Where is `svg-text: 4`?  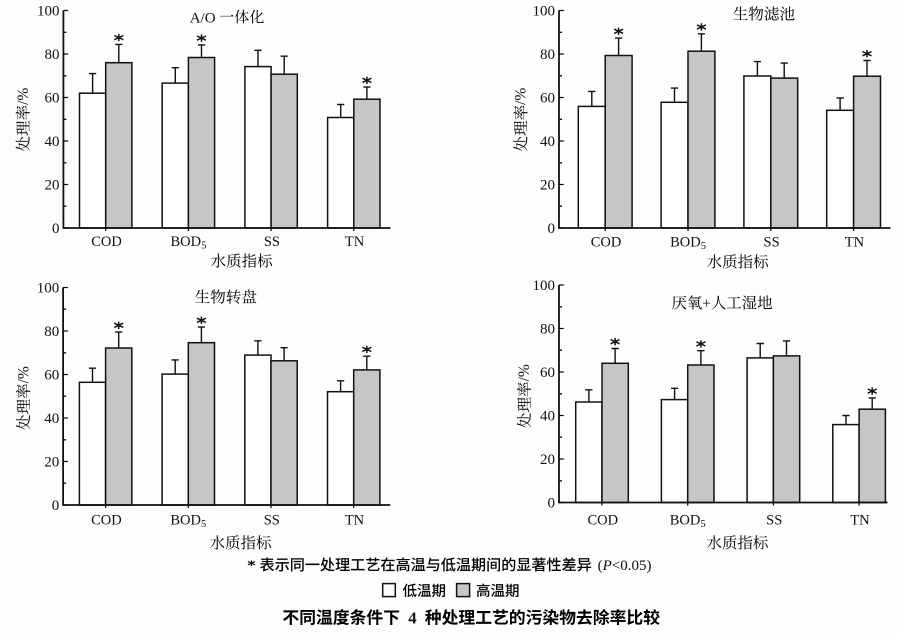
svg-text: 4 is located at coordinates (412, 618).